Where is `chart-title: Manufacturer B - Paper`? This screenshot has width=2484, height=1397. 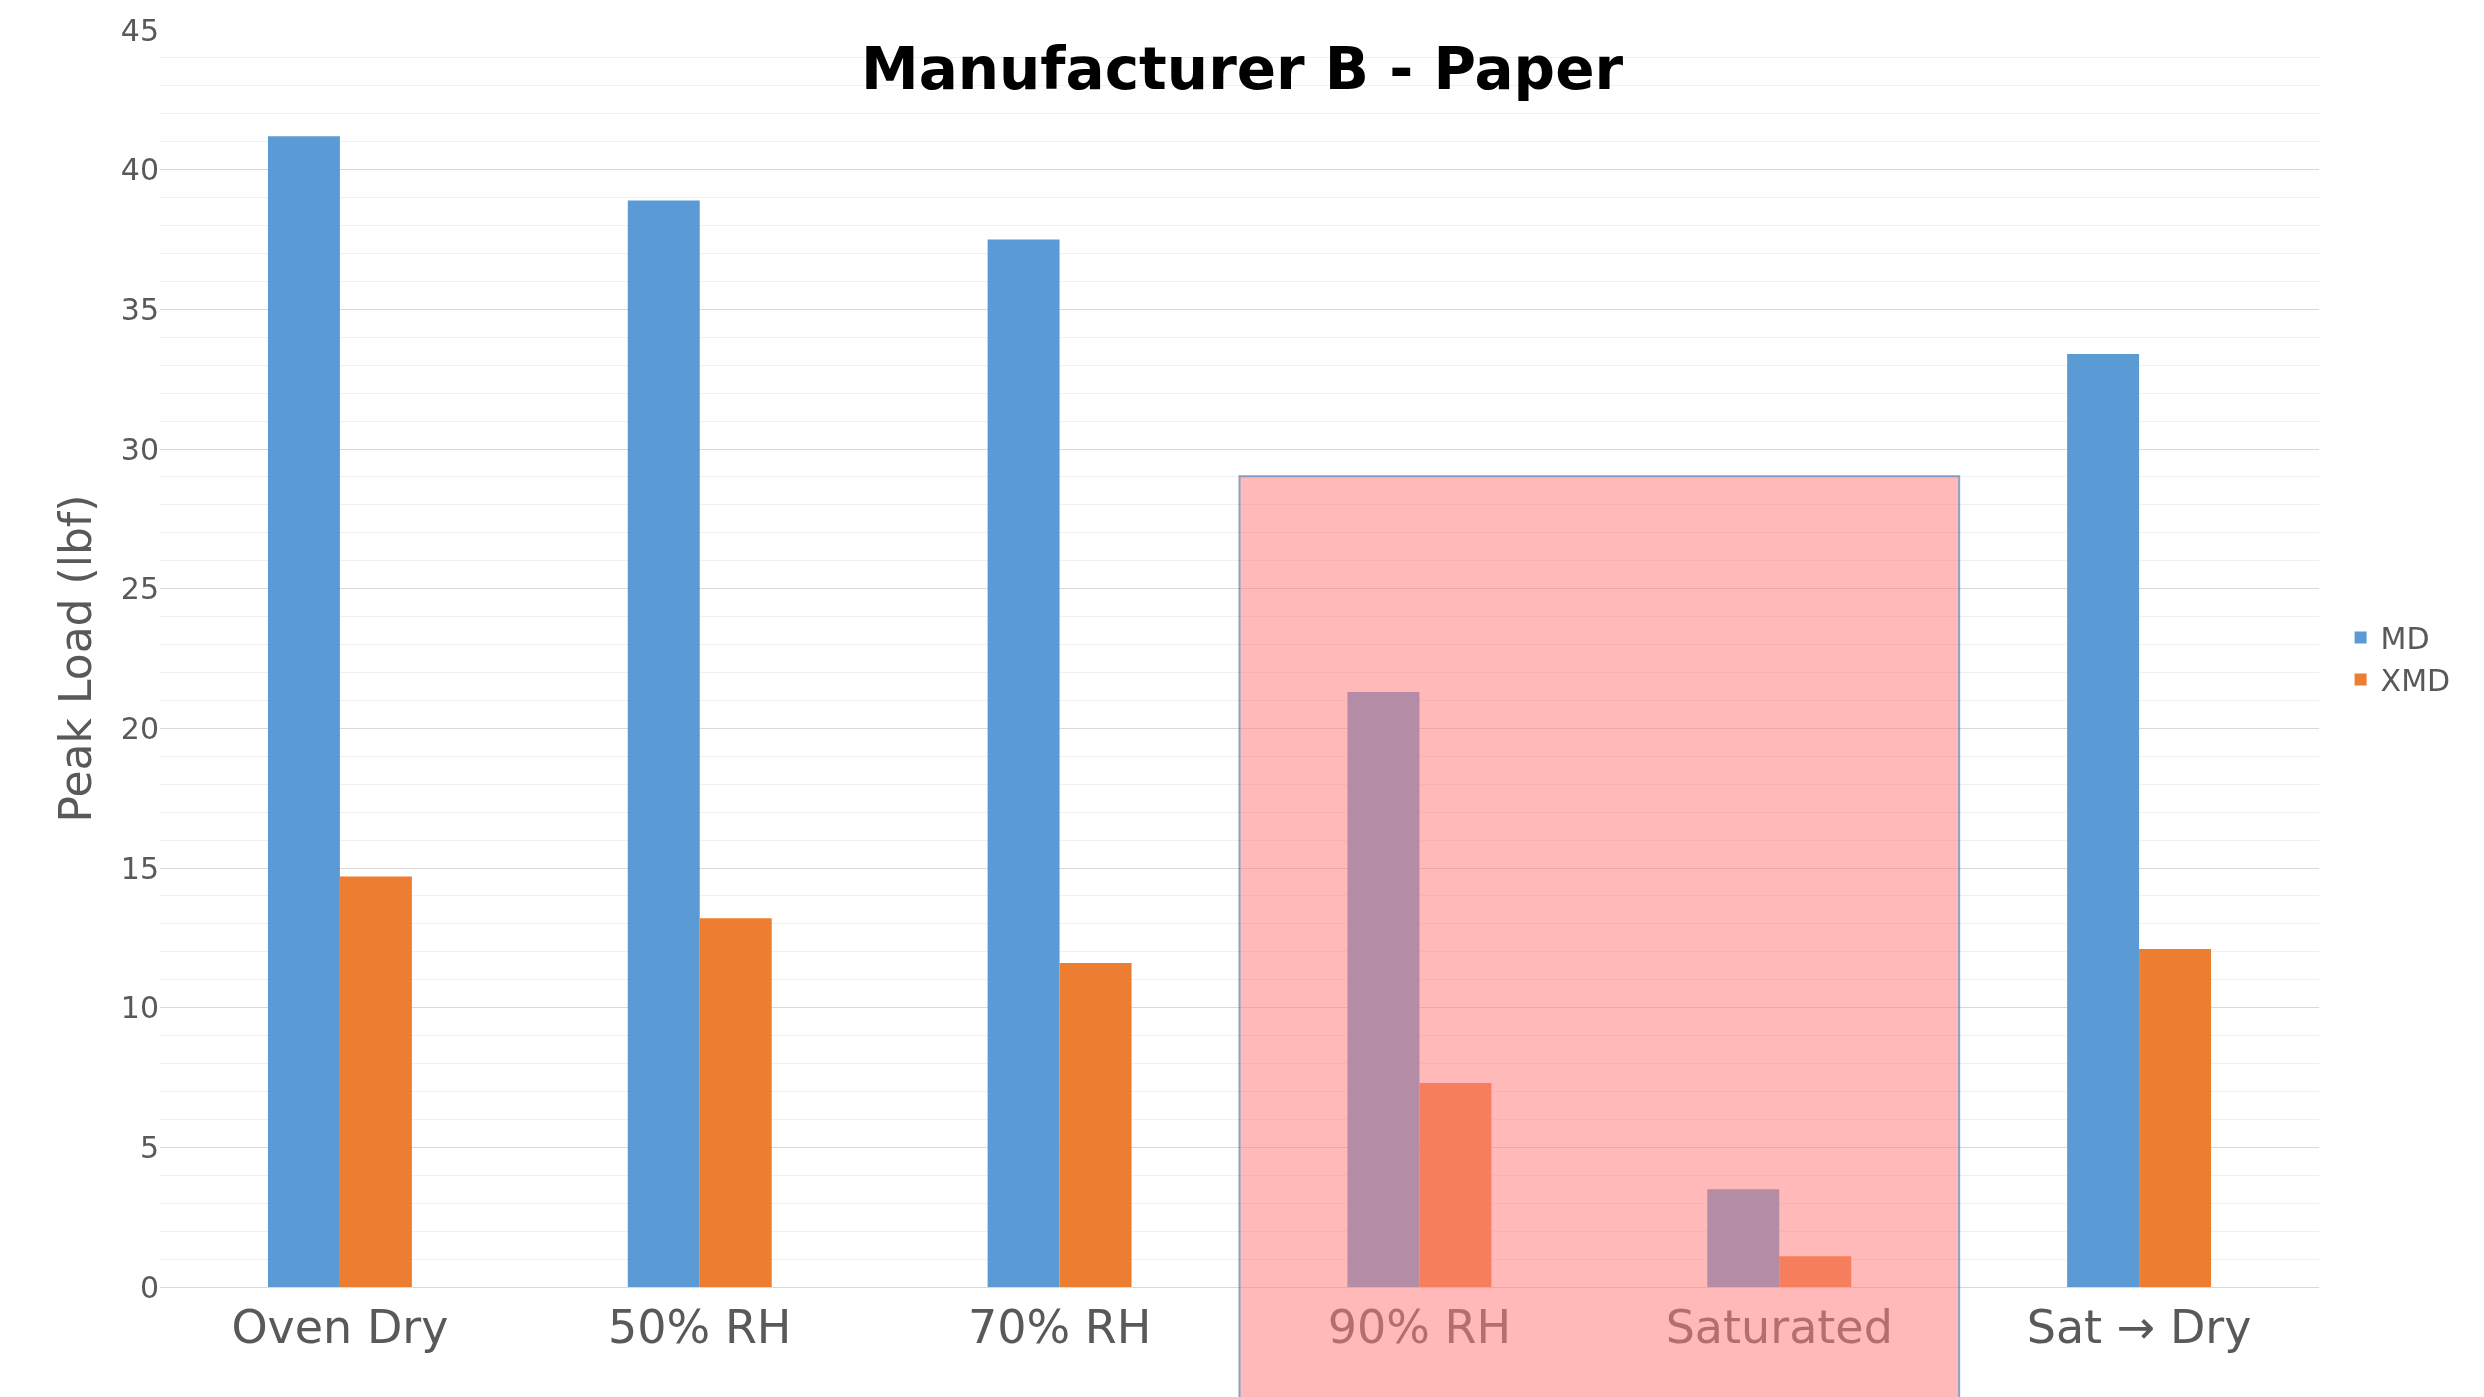
chart-title: Manufacturer B - Paper is located at coordinates (1242, 69).